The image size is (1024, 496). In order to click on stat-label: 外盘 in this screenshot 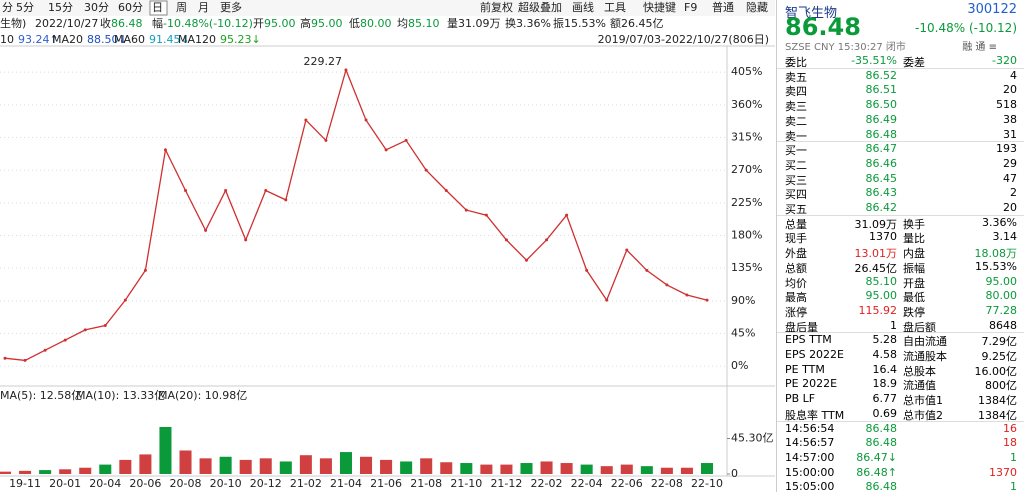, I will do `click(796, 254)`.